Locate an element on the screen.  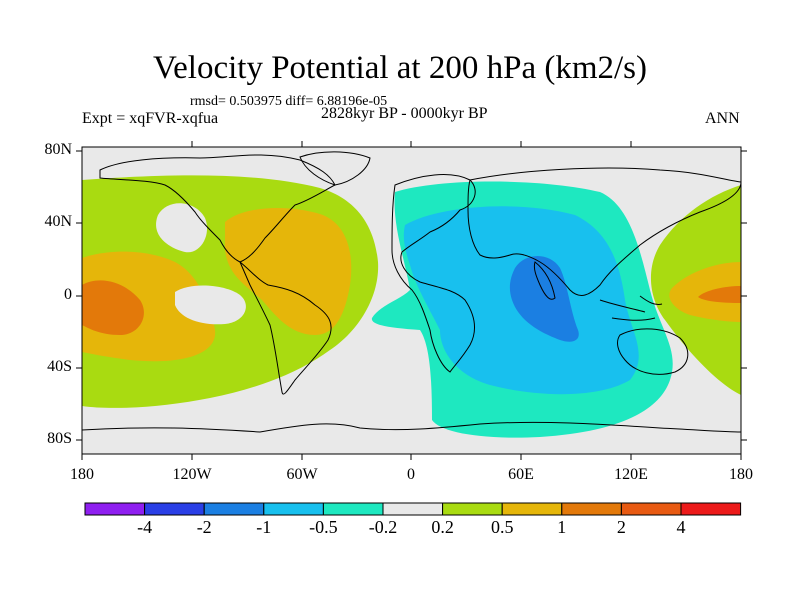
lon-label-0: 0 is located at coordinates (411, 474).